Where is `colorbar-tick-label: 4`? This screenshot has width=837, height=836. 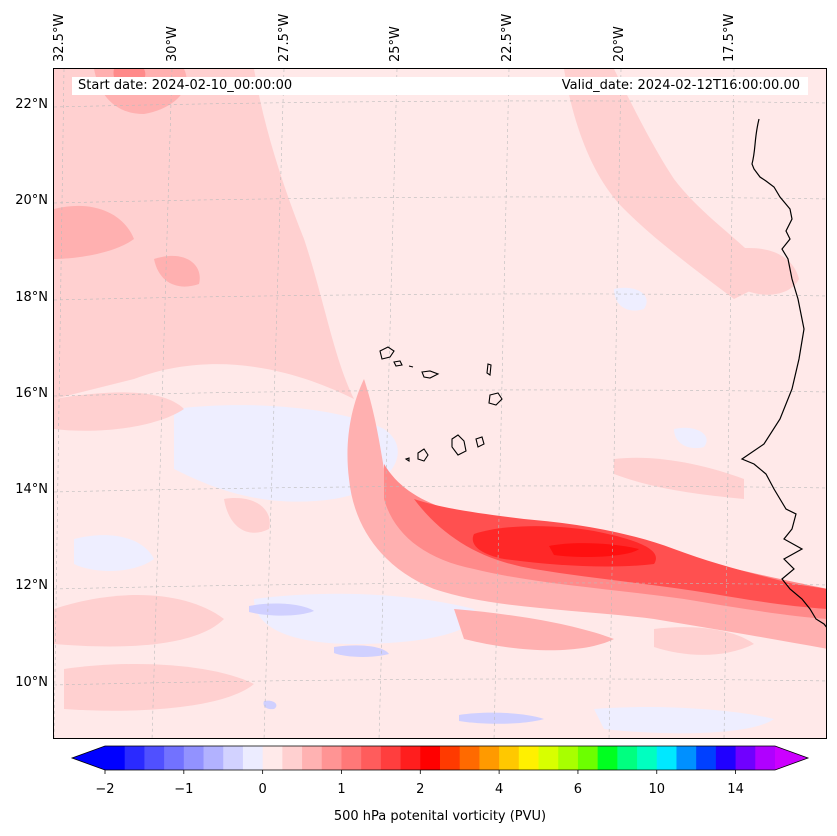 colorbar-tick-label: 4 is located at coordinates (499, 789).